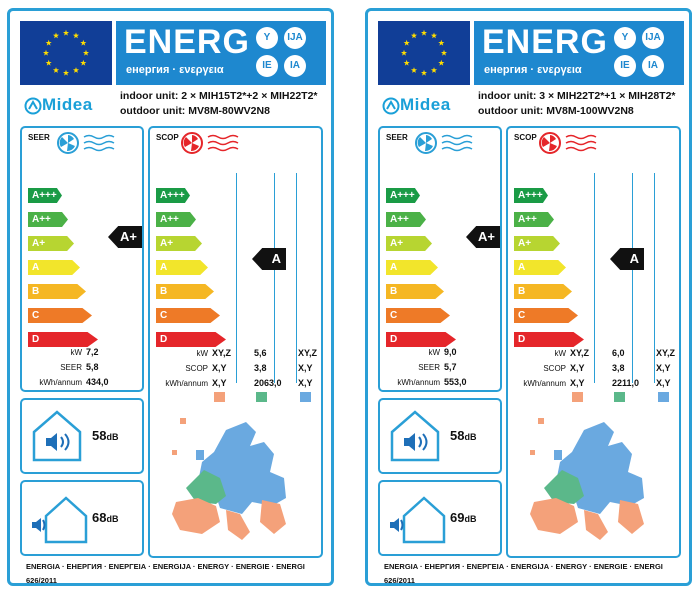 The width and height of the screenshot is (700, 600). I want to click on energy-subtitle: енергия · ενεργεια, so click(533, 70).